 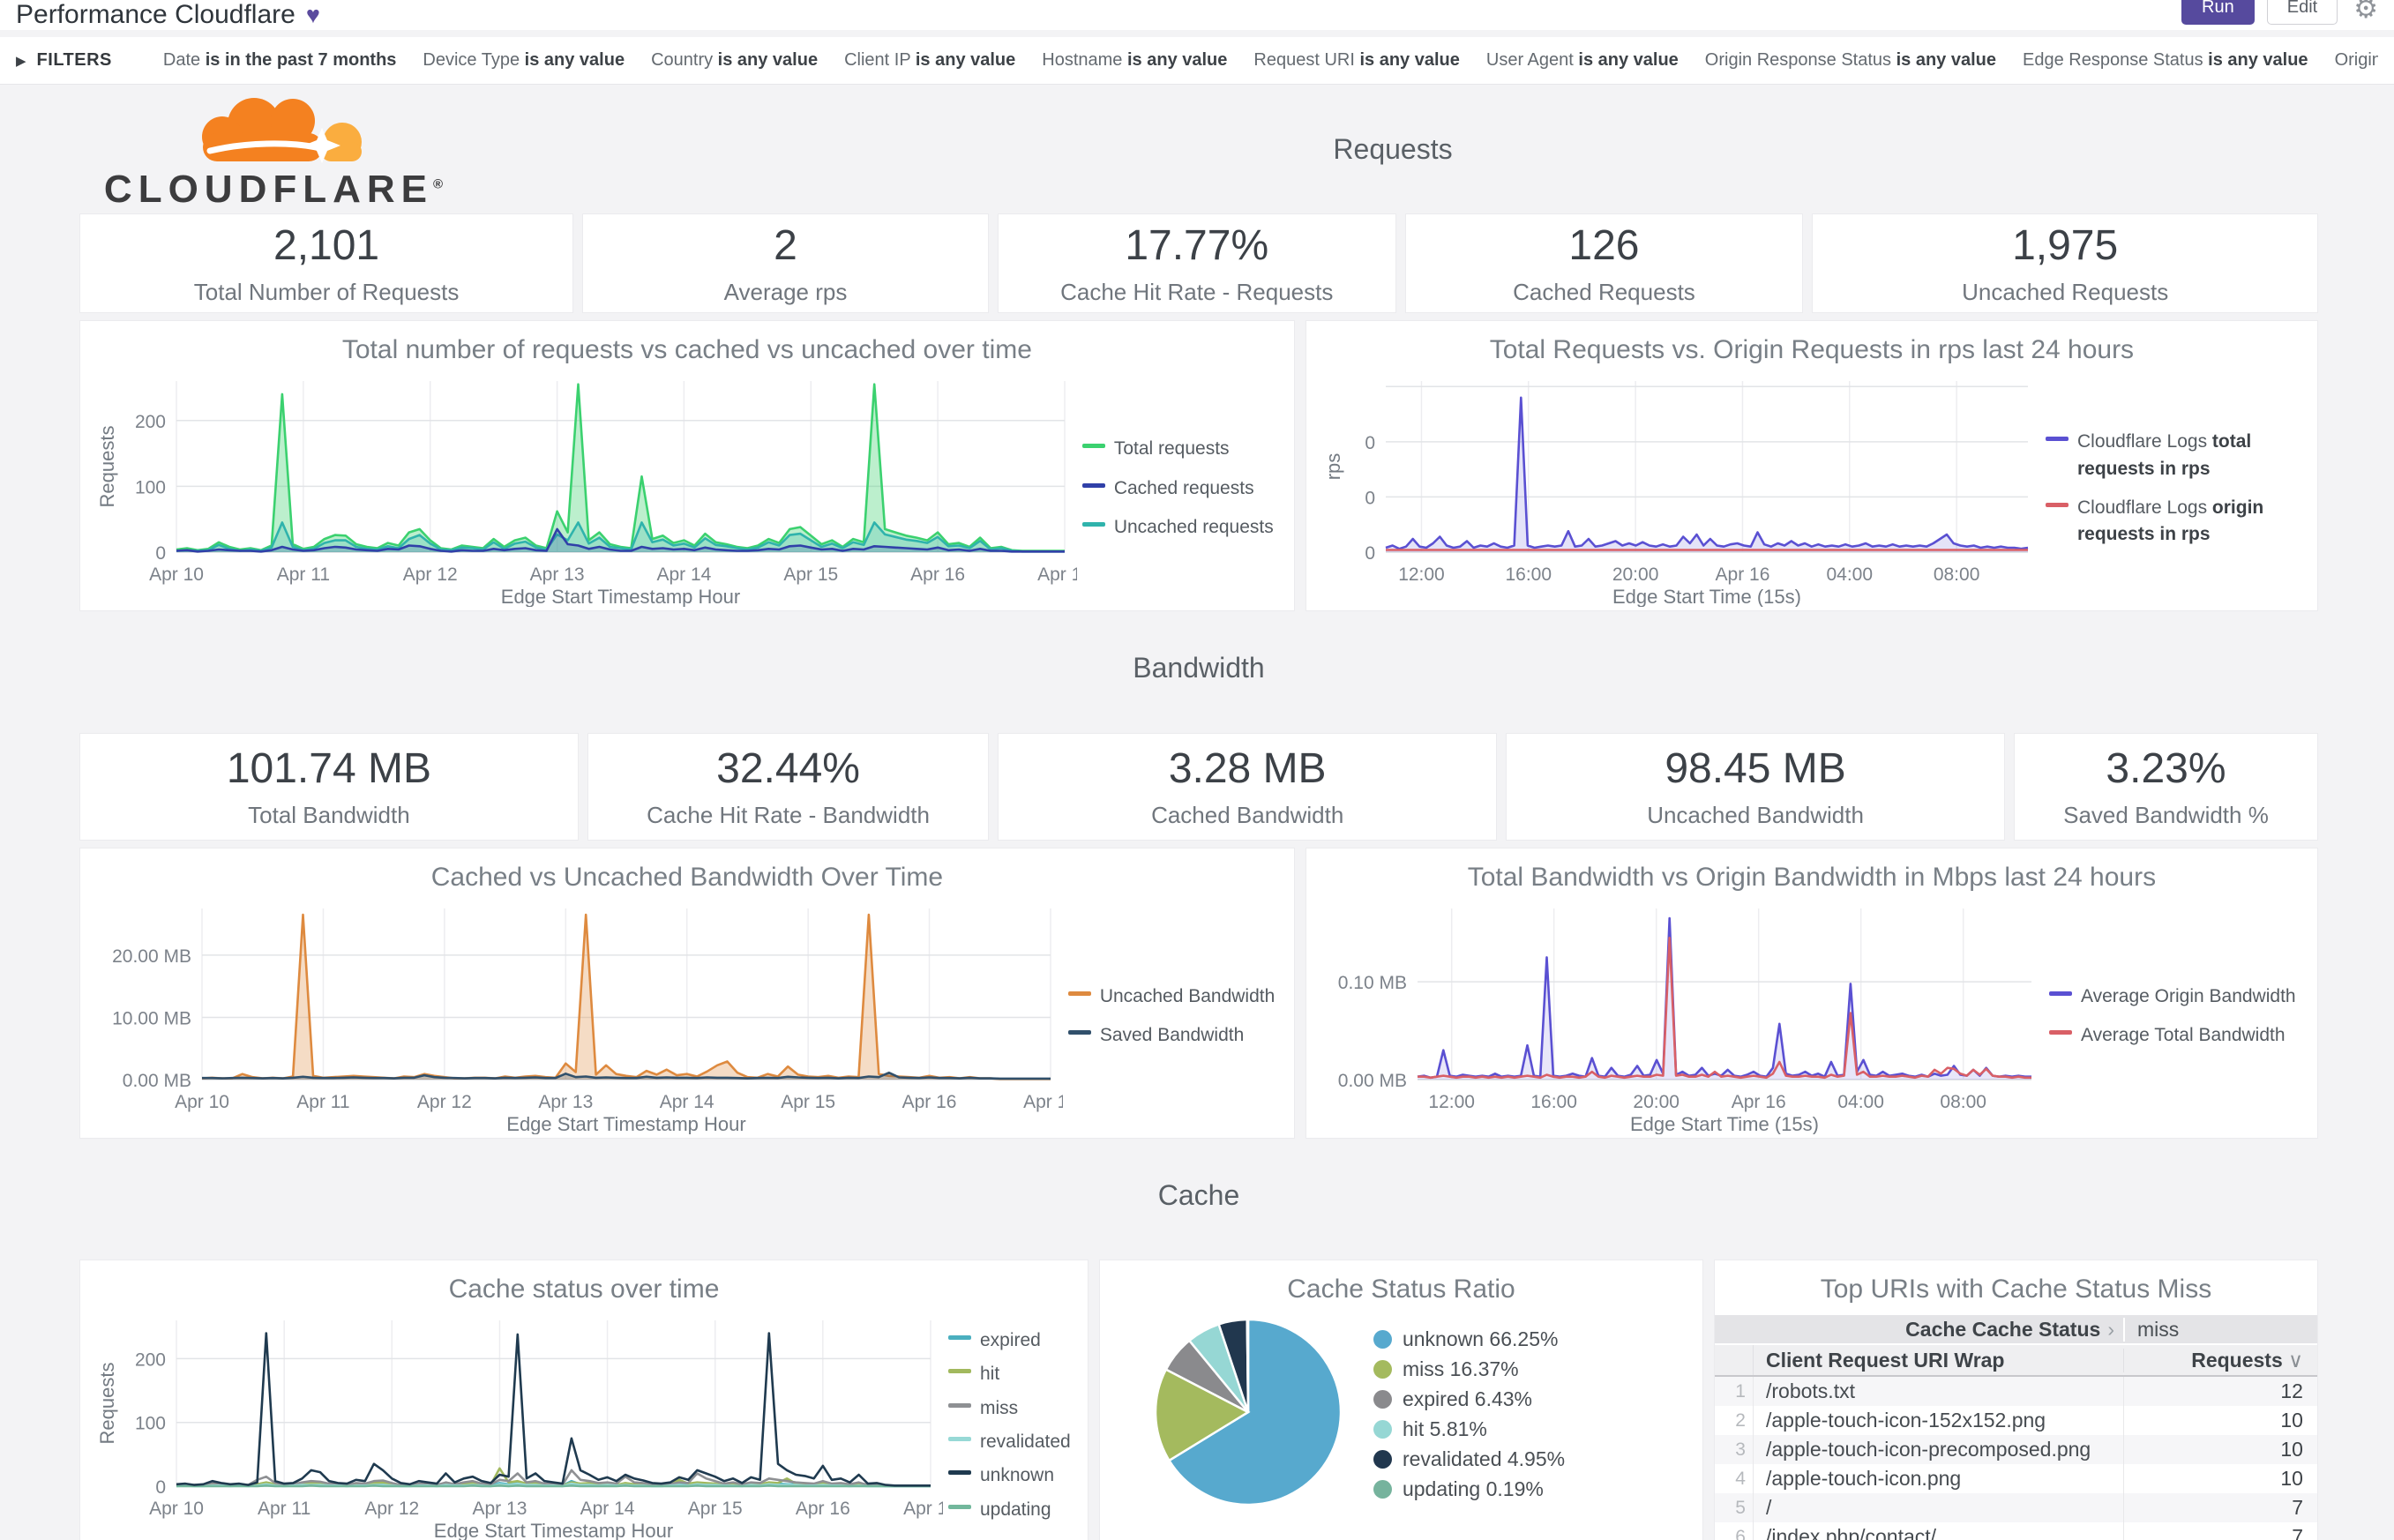 I want to click on chart-title: Cache status over time, so click(x=584, y=1289).